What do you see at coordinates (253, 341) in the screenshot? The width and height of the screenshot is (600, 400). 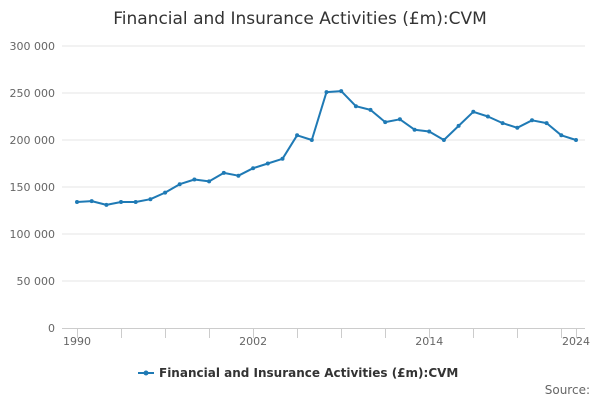 I see `x-tick-label: 2002` at bounding box center [253, 341].